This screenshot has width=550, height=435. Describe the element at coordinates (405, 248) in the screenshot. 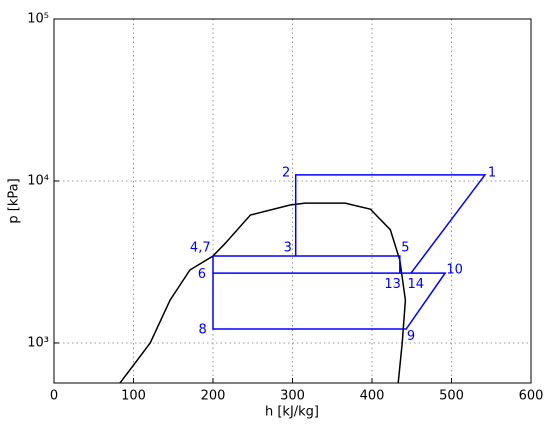

I see `point-label: 5` at that location.